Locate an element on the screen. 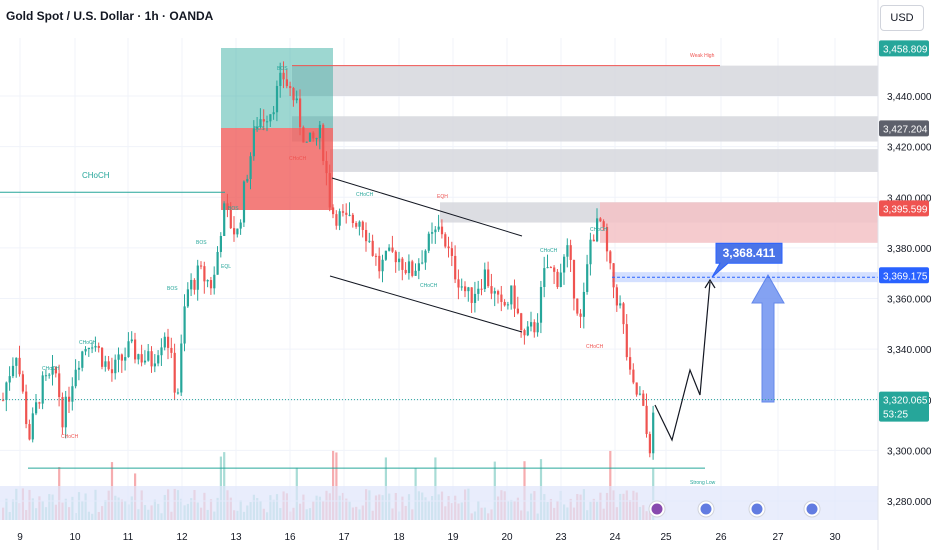 The height and width of the screenshot is (550, 932). y-tick-label: 3,280.000 is located at coordinates (909, 502).